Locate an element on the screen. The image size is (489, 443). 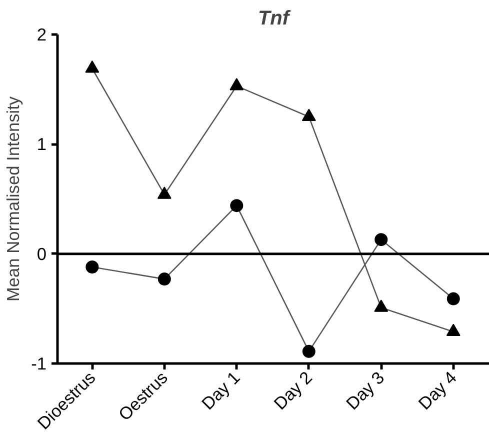
x-tick-label: Day 1 is located at coordinates (221, 390).